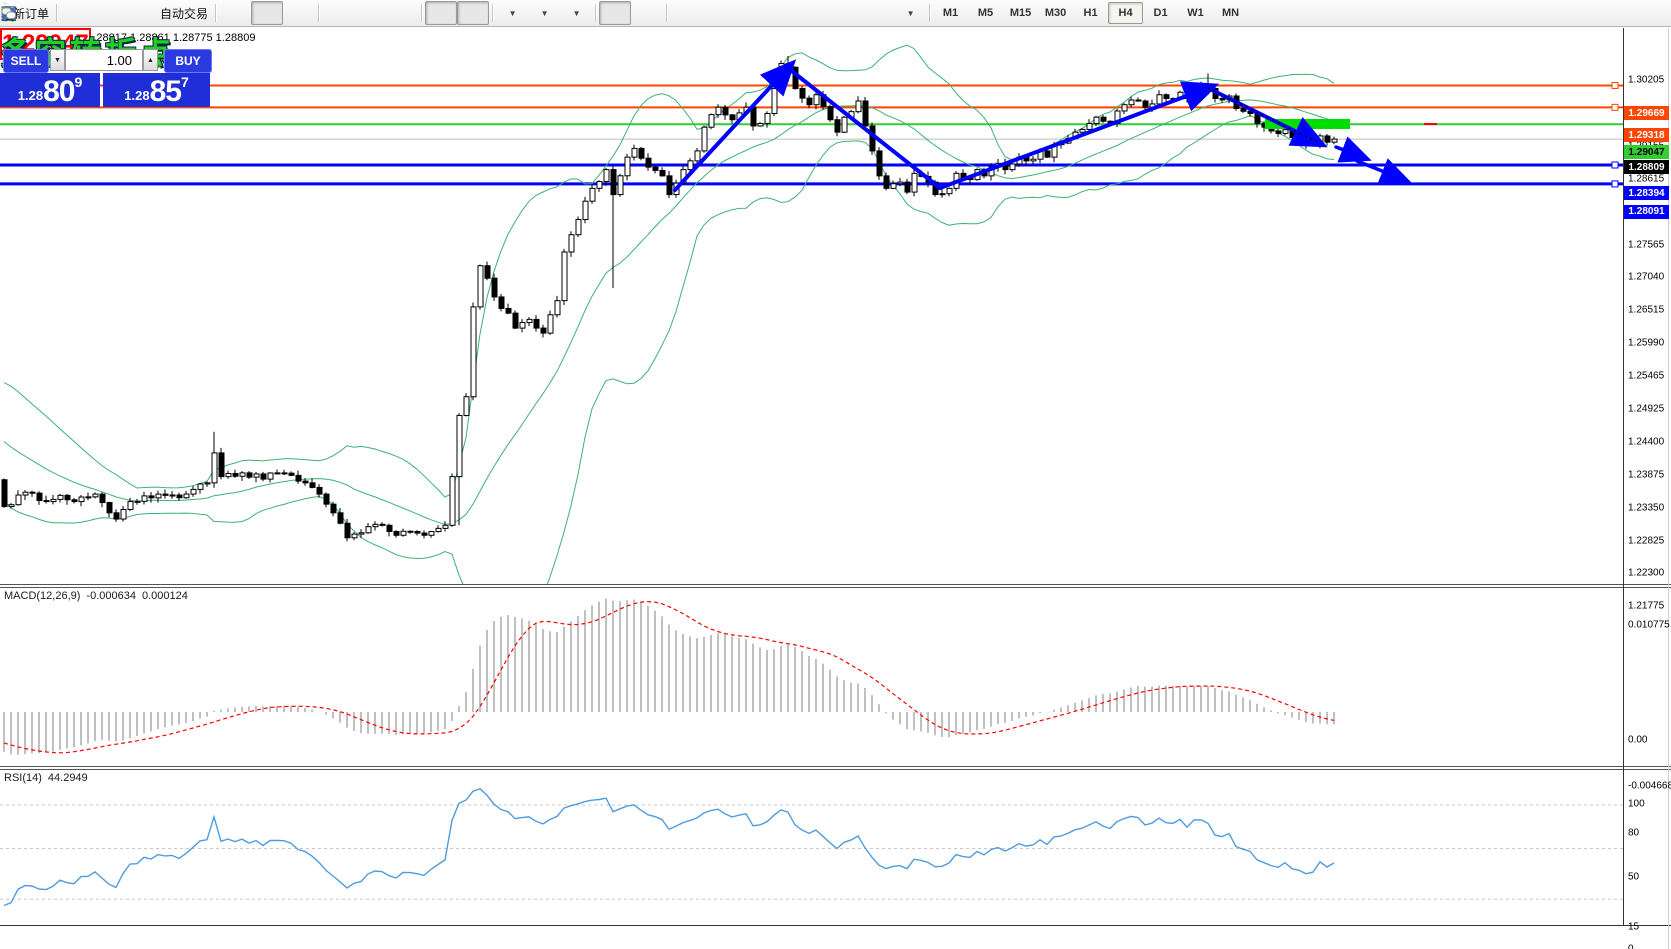  Describe the element at coordinates (929, 13) in the screenshot. I see `toolbar-separator` at that location.